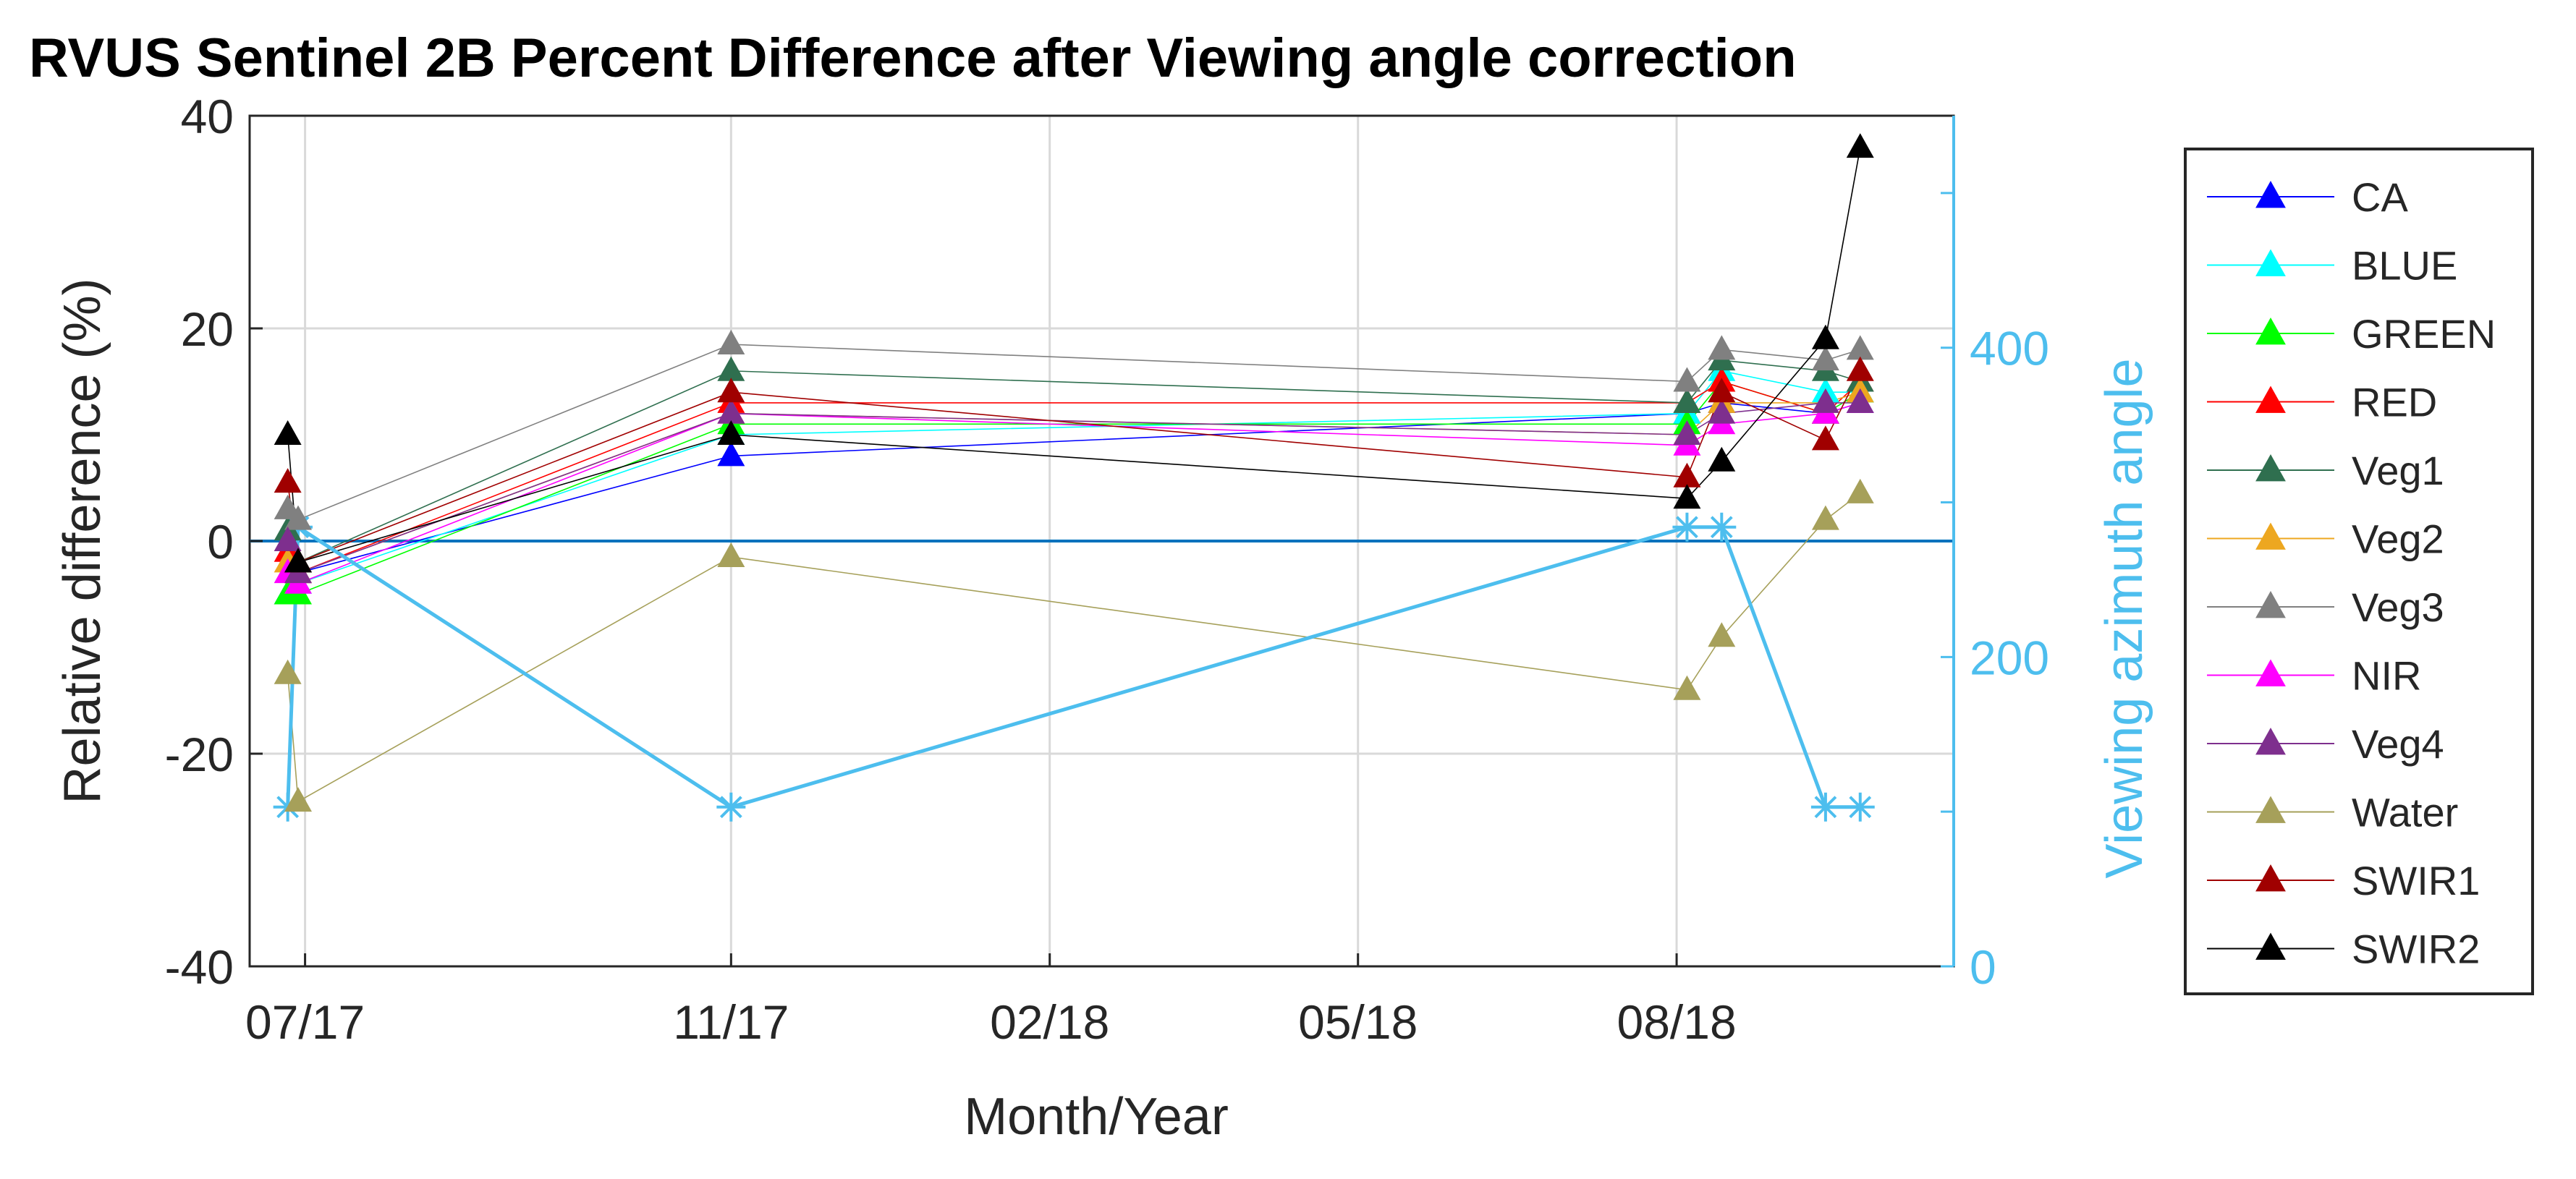 The height and width of the screenshot is (1179, 2576). Describe the element at coordinates (2398, 607) in the screenshot. I see `legend-label-veg3: Veg3` at that location.